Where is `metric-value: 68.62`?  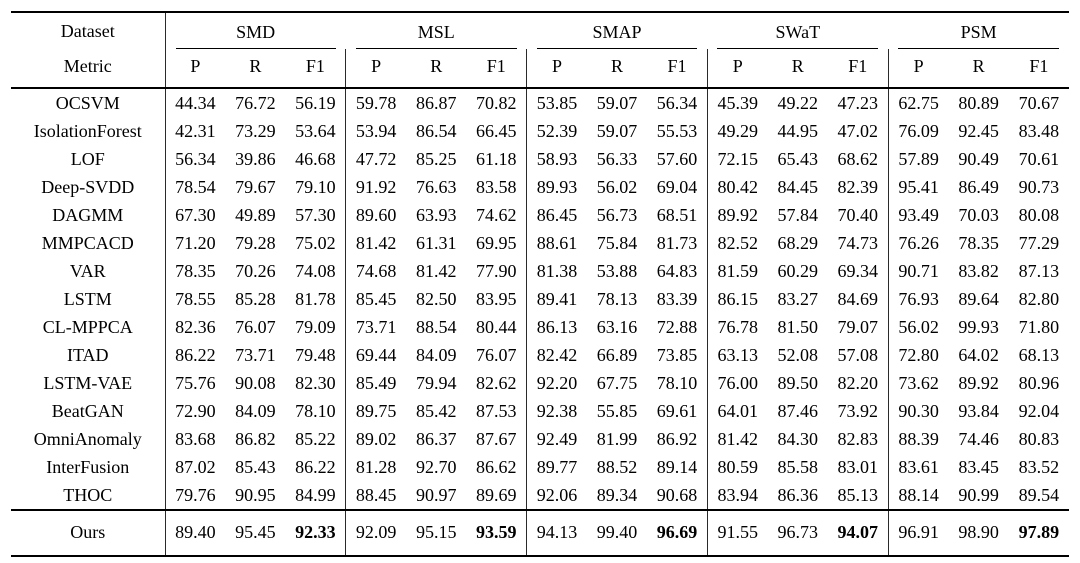
metric-value: 68.62 is located at coordinates (858, 158).